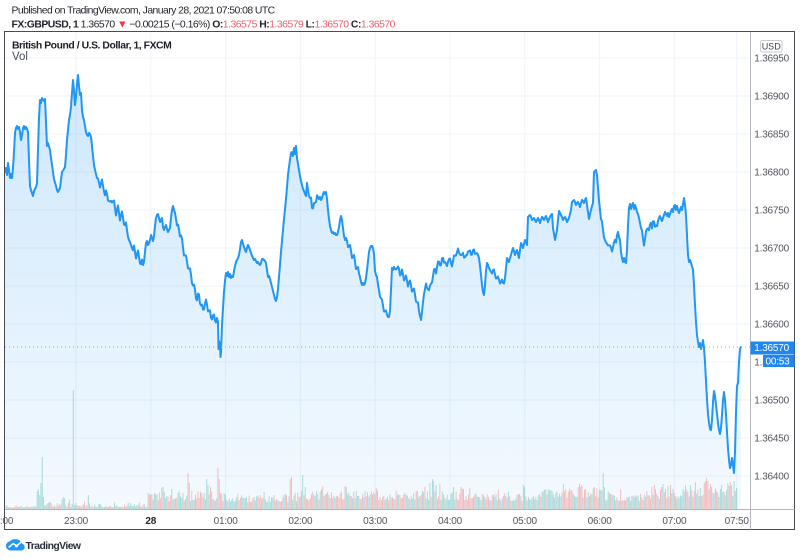 Image resolution: width=800 pixels, height=559 pixels. What do you see at coordinates (300, 521) in the screenshot?
I see `svg-text: 02:00` at bounding box center [300, 521].